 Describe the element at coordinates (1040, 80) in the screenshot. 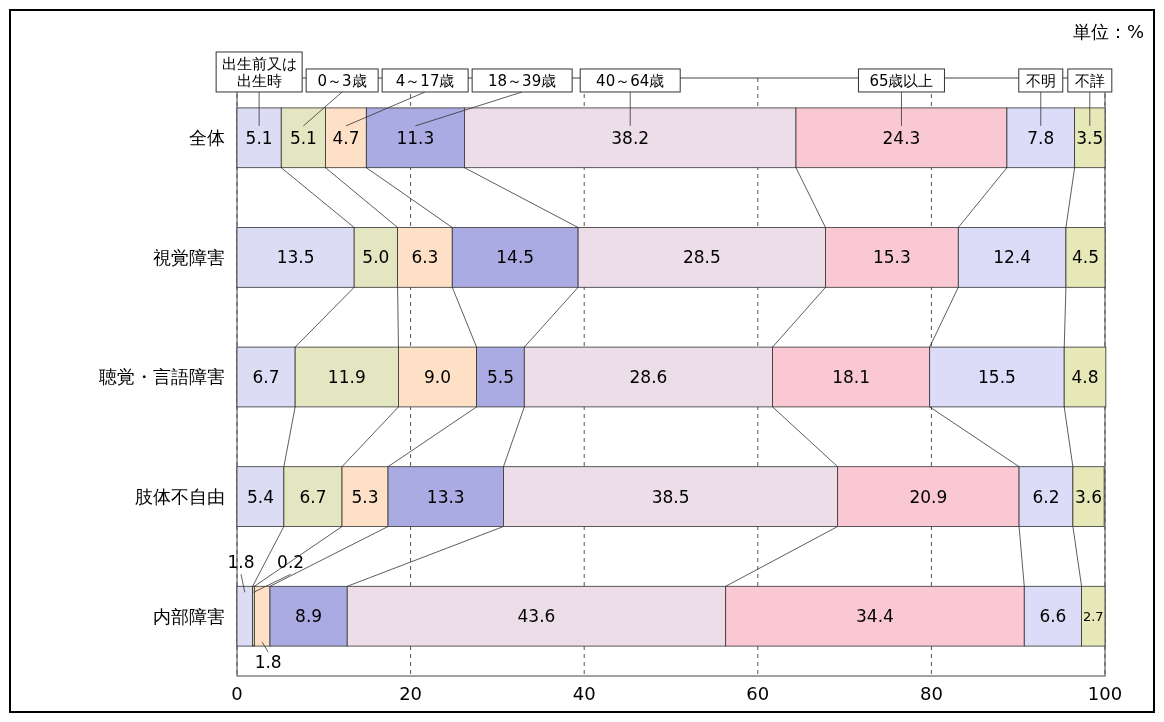

I see `series-label: 不明` at that location.